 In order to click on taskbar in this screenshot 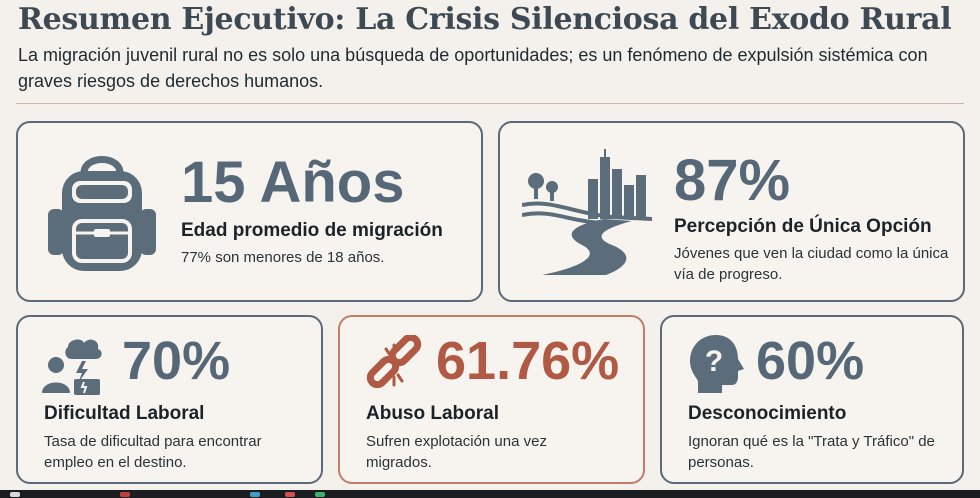, I will do `click(490, 494)`.